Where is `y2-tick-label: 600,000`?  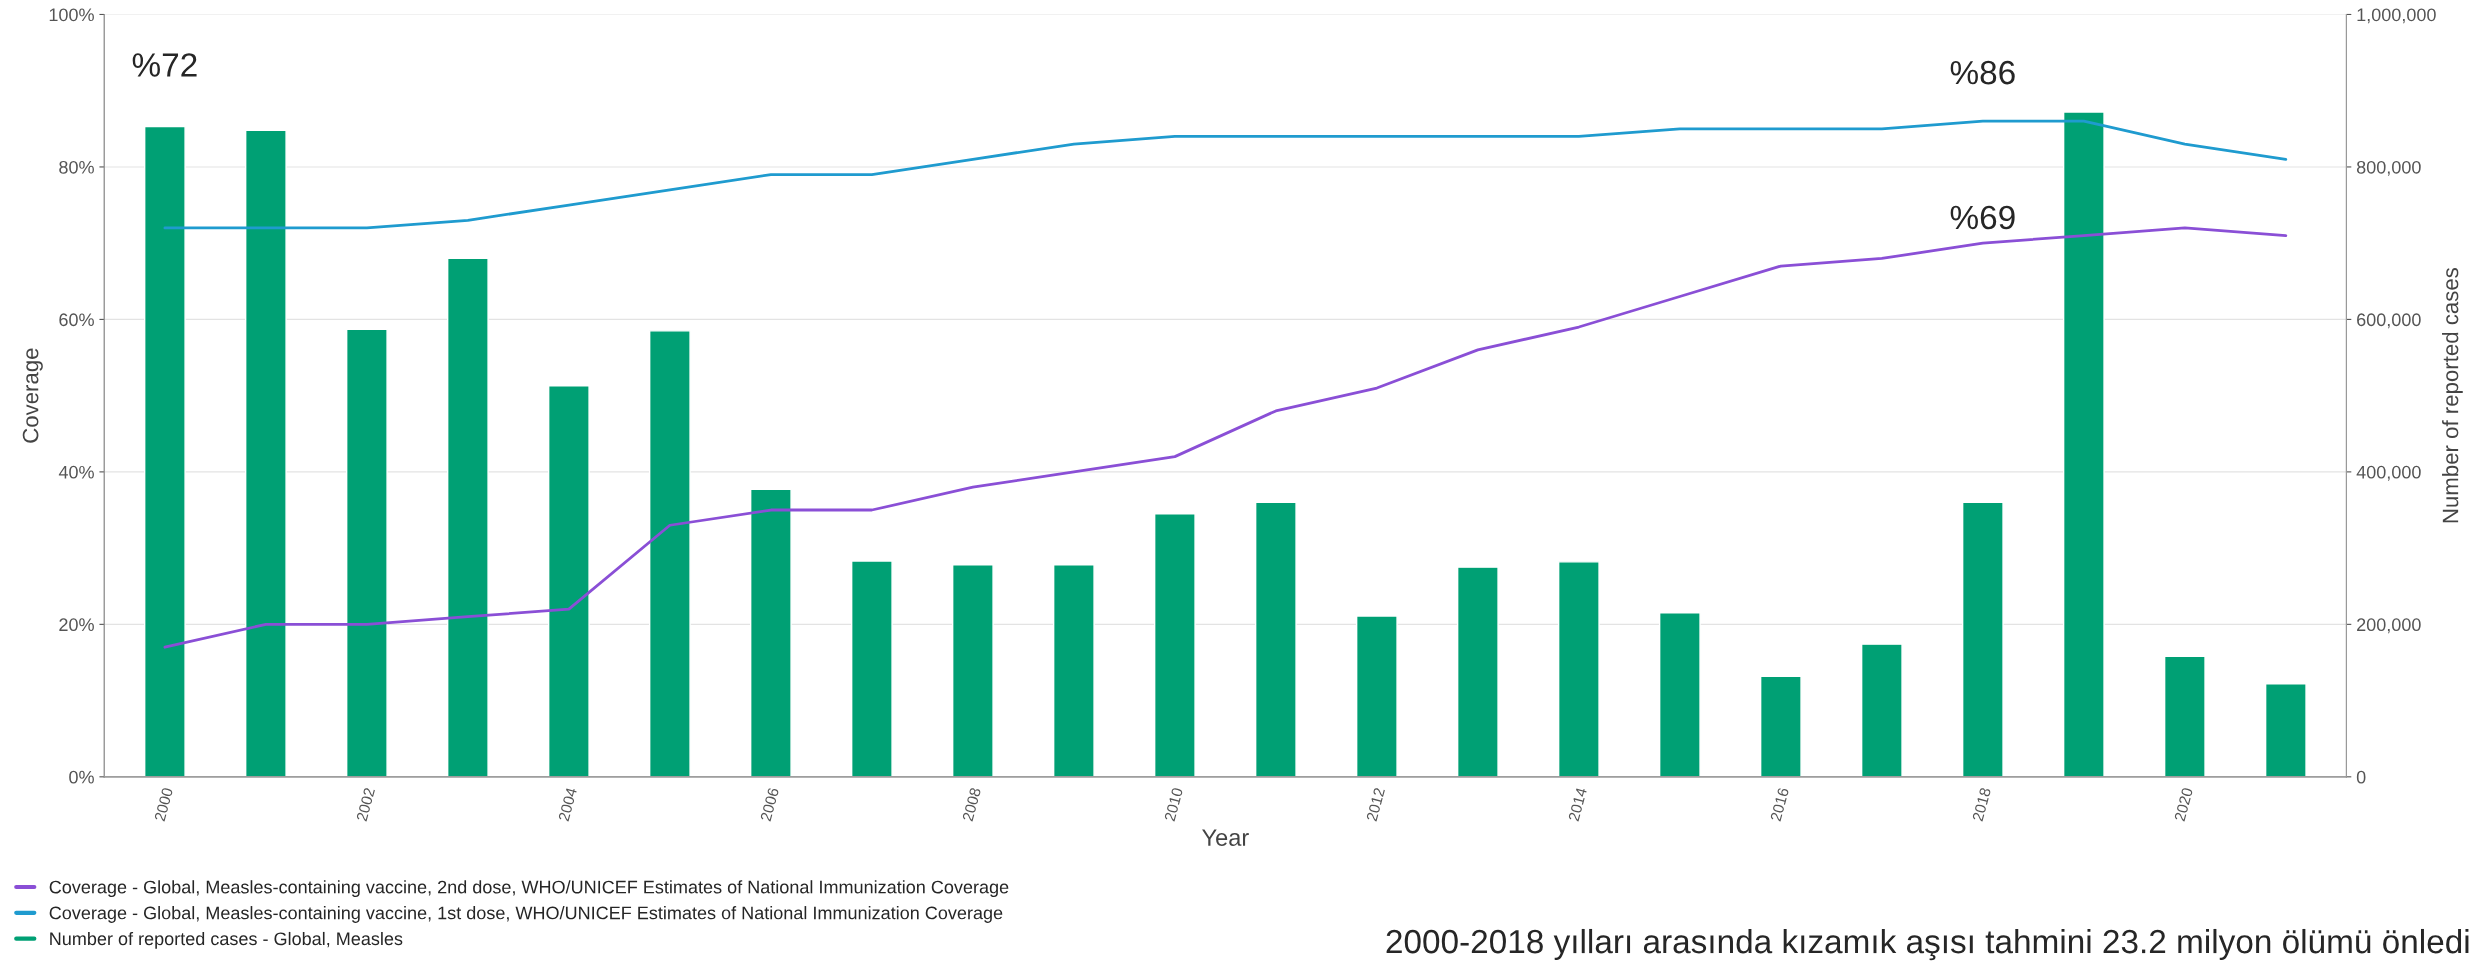
y2-tick-label: 600,000 is located at coordinates (2389, 321).